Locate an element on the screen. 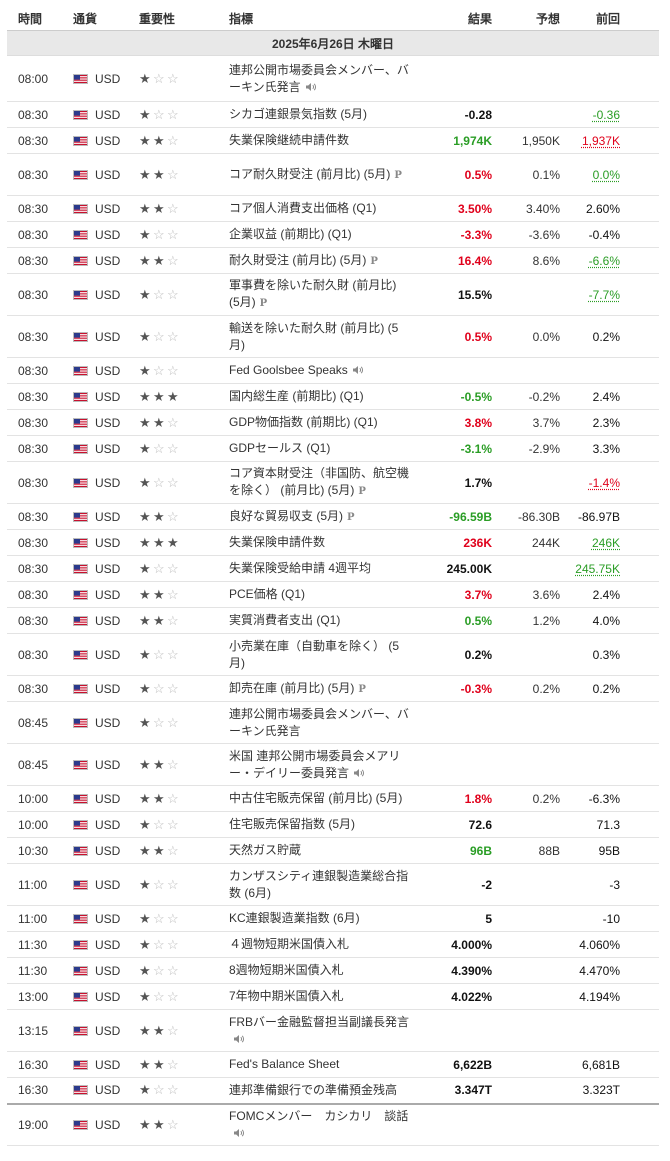 This screenshot has width=670, height=1161. event-indicator: 実質消費者支出 (Q1) is located at coordinates (319, 620).